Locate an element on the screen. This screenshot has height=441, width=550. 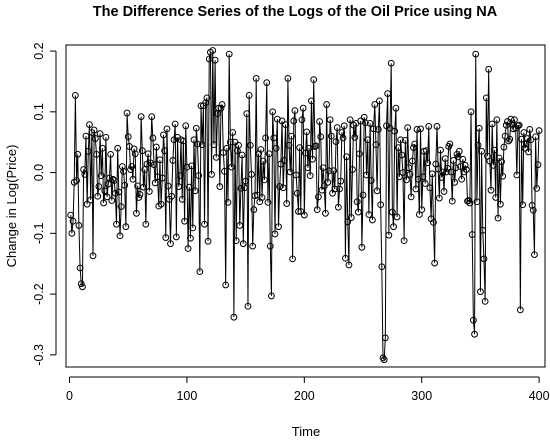
x-tick-label: 0 is located at coordinates (69, 396).